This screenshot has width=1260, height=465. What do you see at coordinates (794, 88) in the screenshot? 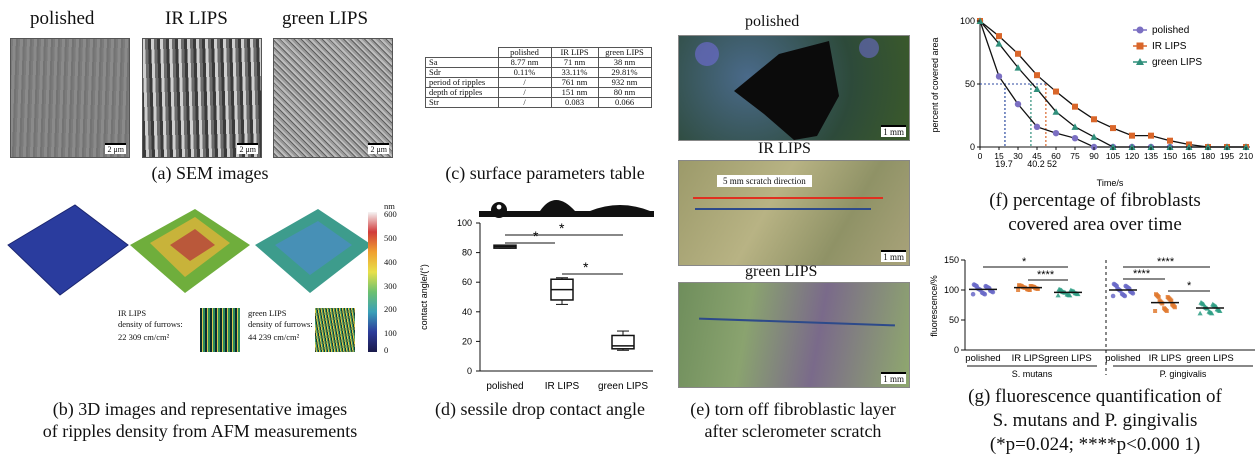
I see `scratch-photo-polished: 1 mm` at bounding box center [794, 88].